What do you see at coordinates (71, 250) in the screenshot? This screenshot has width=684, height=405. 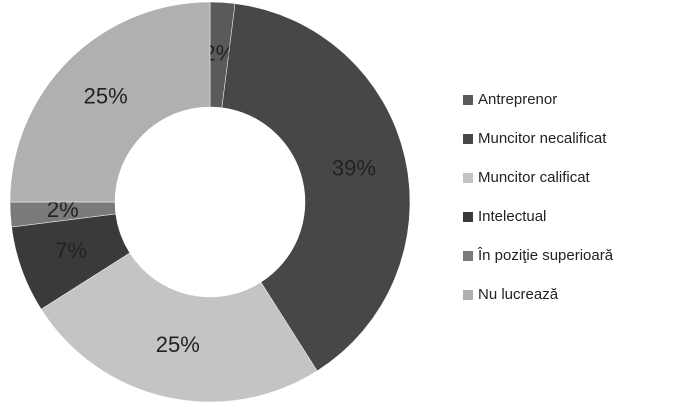 I see `data-label: 7%` at bounding box center [71, 250].